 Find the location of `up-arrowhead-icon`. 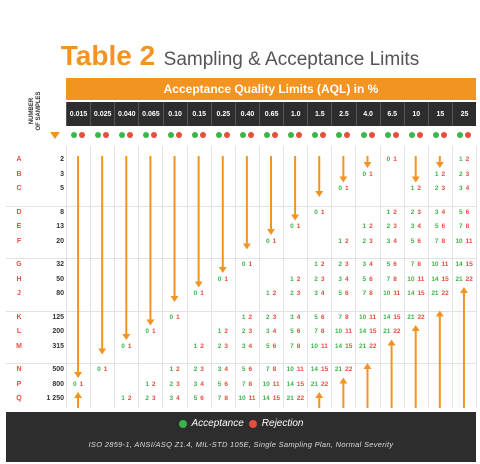

up-arrowhead-icon is located at coordinates (78, 395).